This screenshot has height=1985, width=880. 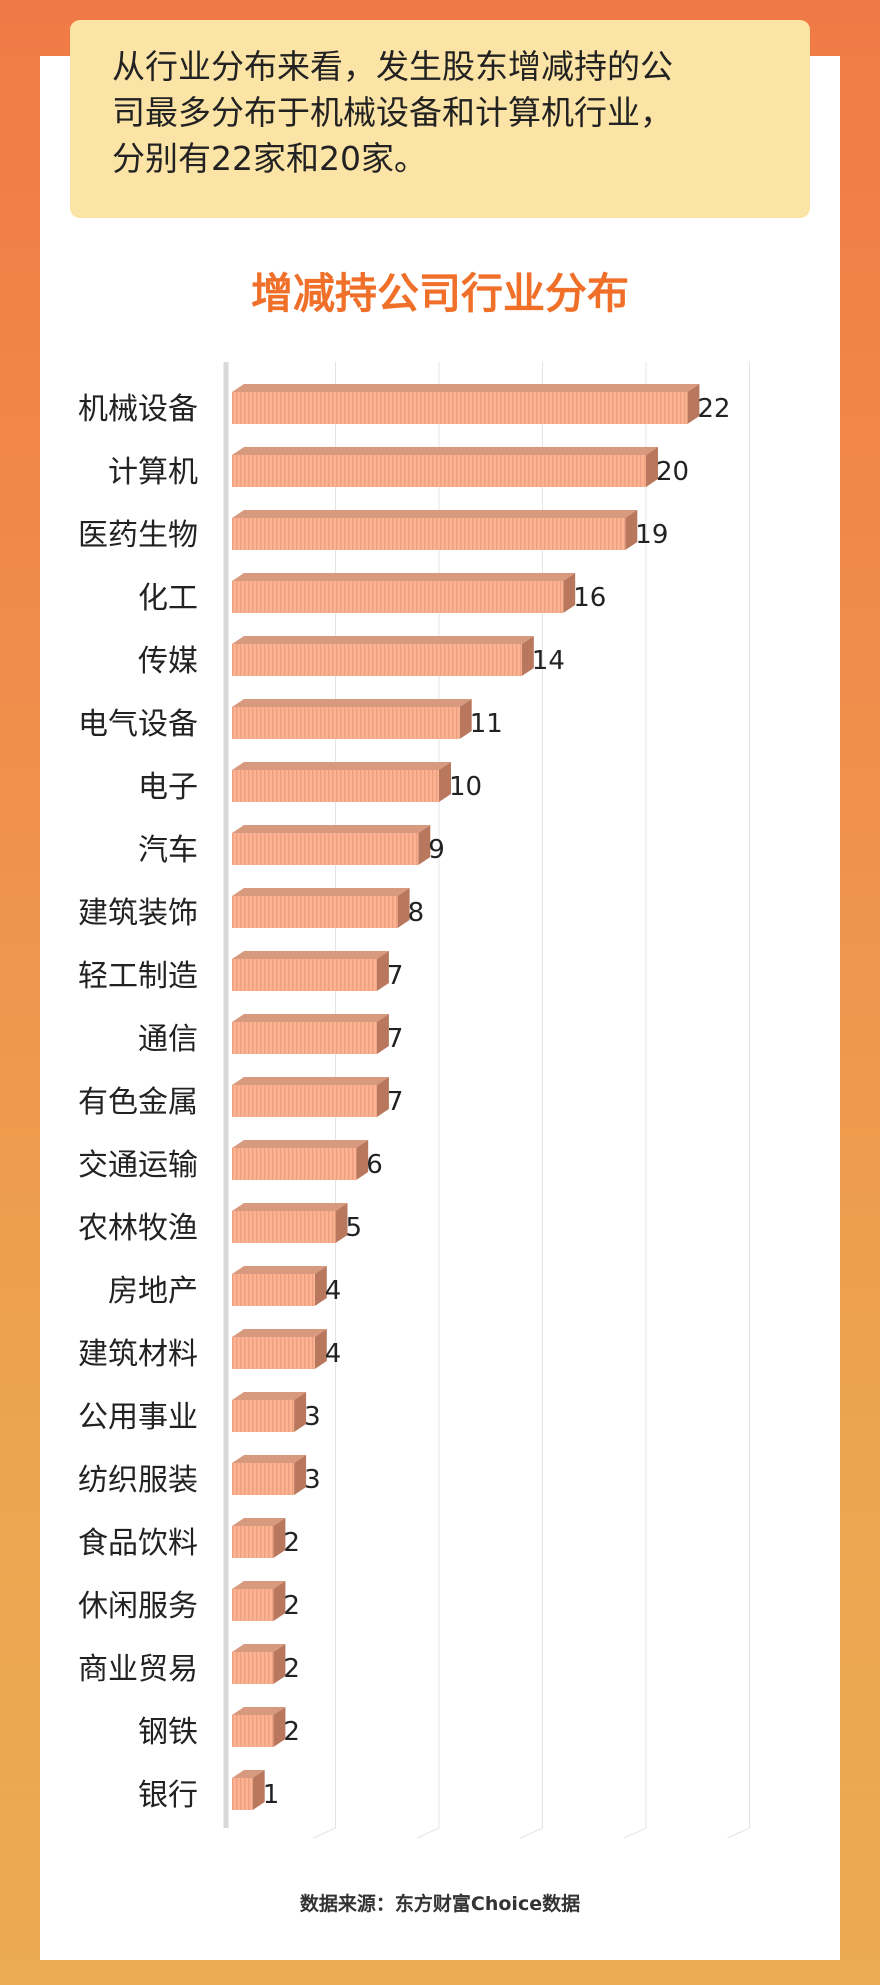 What do you see at coordinates (651, 535) in the screenshot?
I see `value-label: 19` at bounding box center [651, 535].